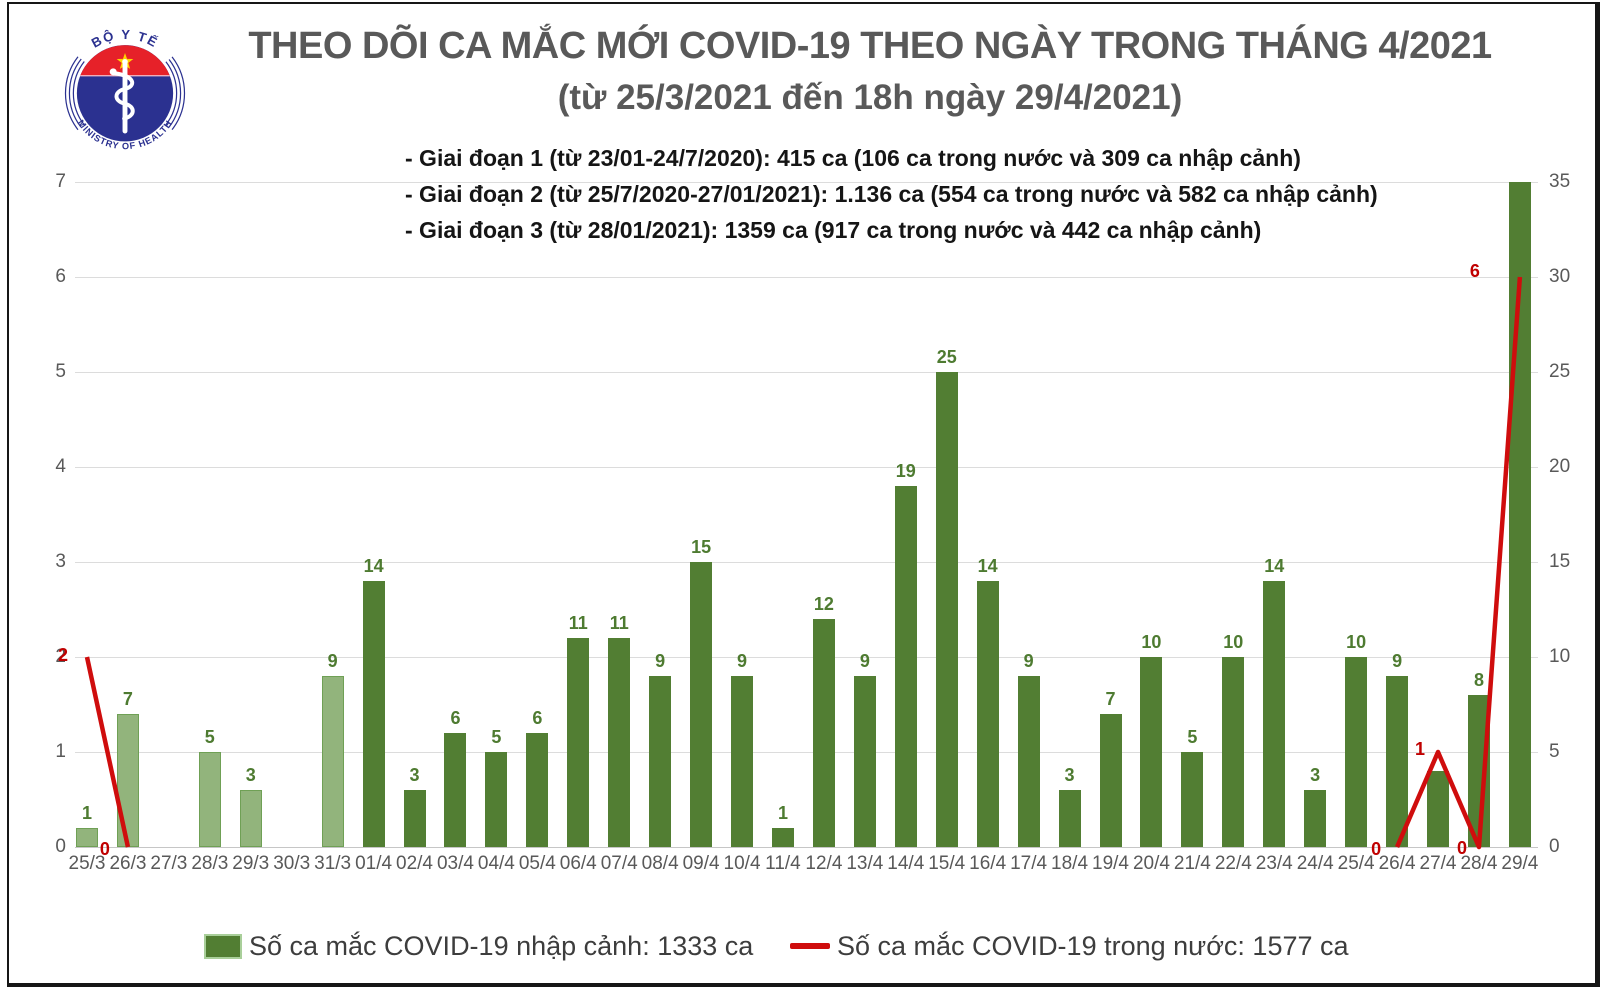  What do you see at coordinates (128, 863) in the screenshot?
I see `x-tick-label: 26/3` at bounding box center [128, 863].